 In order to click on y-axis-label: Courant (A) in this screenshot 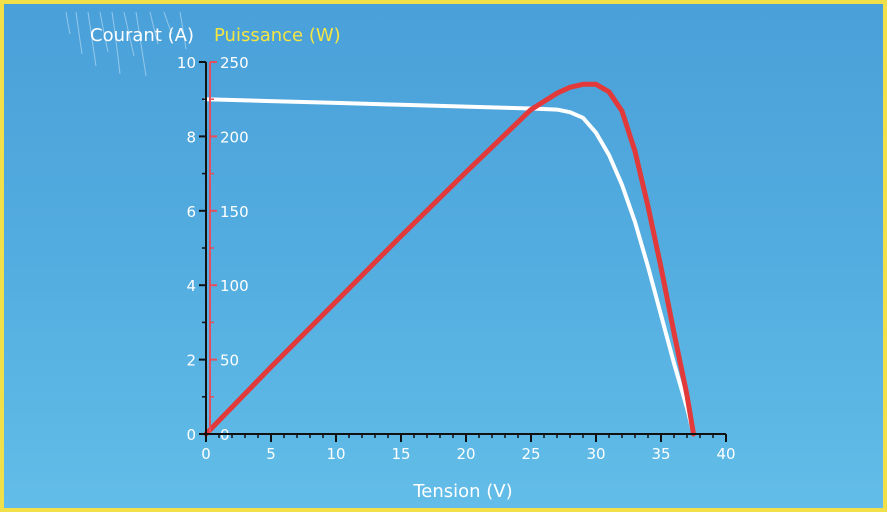, I will do `click(142, 35)`.